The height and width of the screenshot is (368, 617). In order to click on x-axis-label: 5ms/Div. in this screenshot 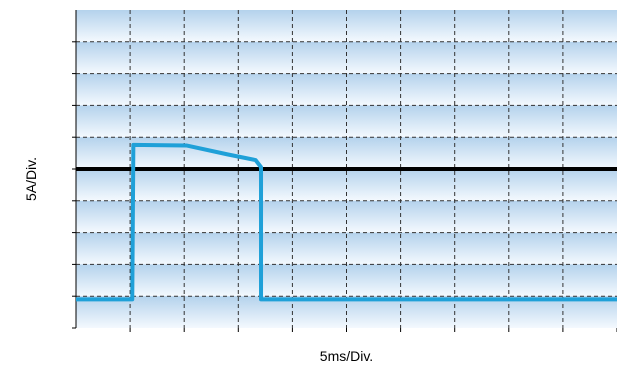, I will do `click(346, 356)`.